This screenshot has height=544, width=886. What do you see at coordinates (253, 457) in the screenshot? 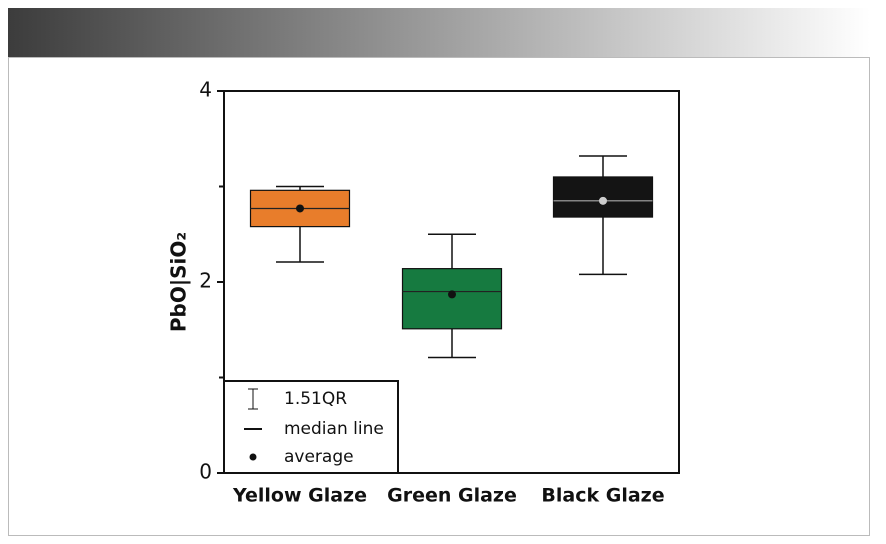
I see `legend-mean-icon` at bounding box center [253, 457].